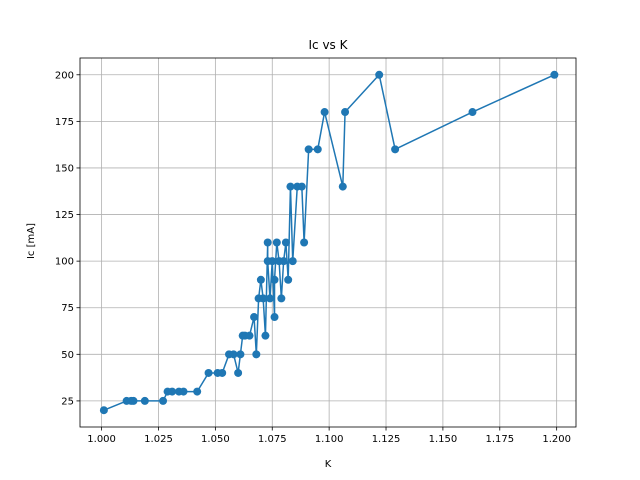  I want to click on x-tick-label: 1.175, so click(499, 439).